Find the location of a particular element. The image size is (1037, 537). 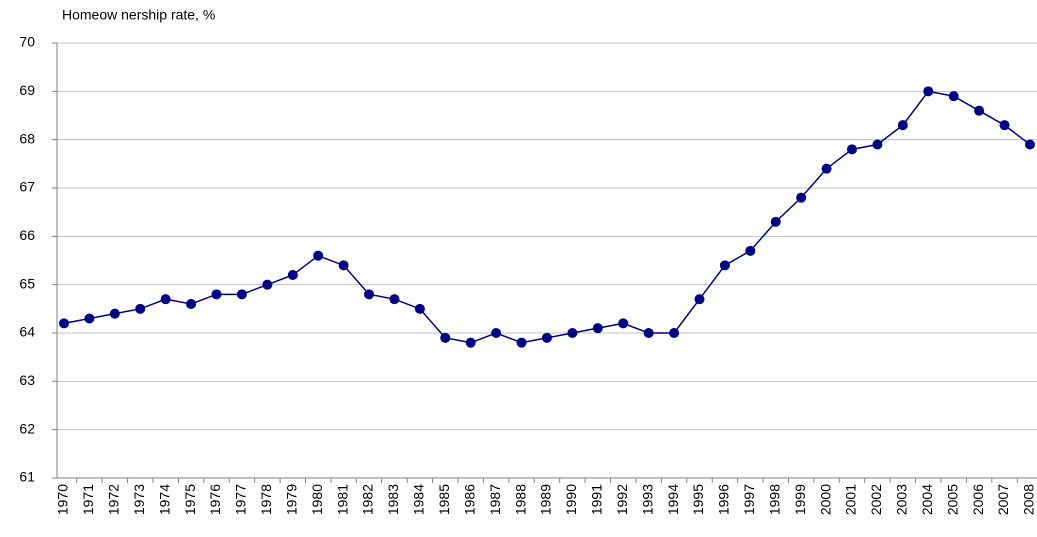

x-tick-label: 1981 is located at coordinates (342, 499).